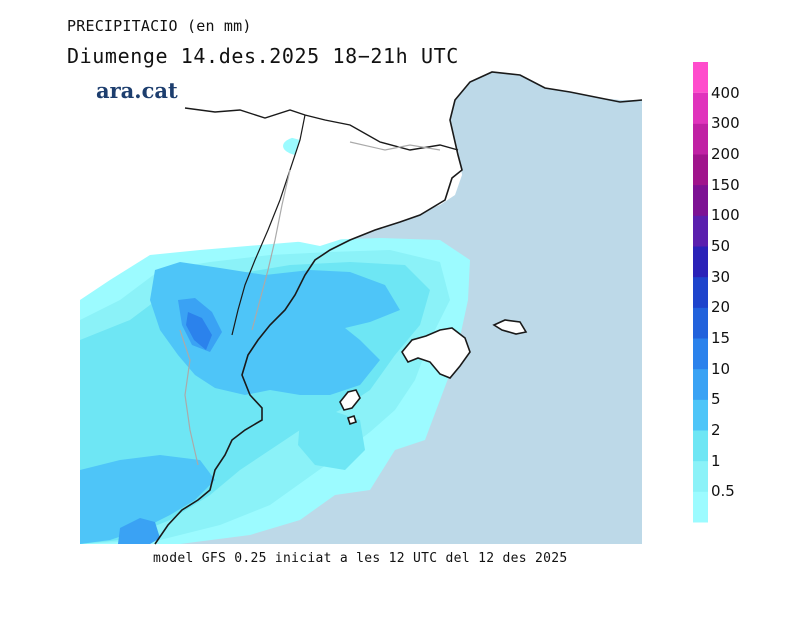 The height and width of the screenshot is (617, 800). I want to click on inland-border, so click(268, 225).